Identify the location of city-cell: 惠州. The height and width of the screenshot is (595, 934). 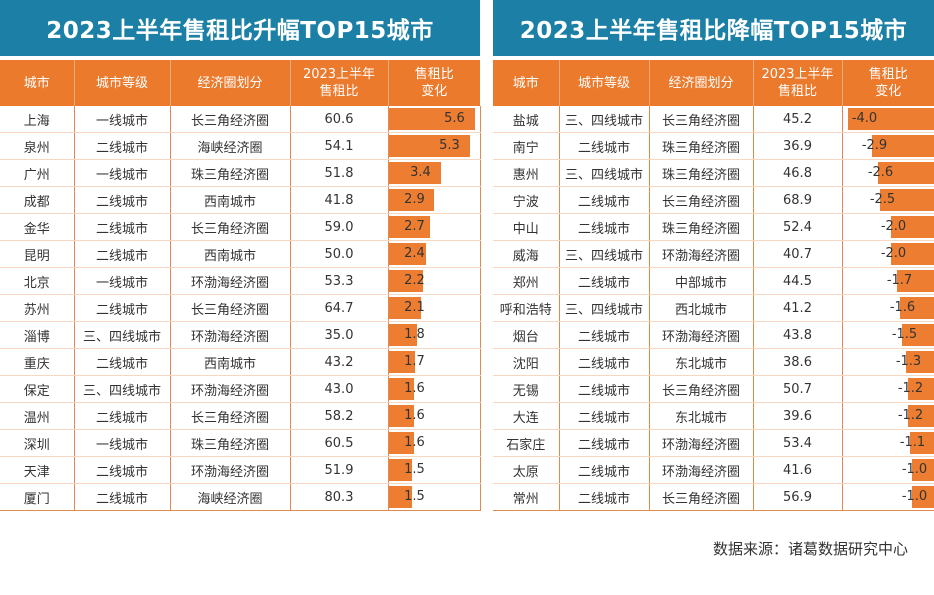
(526, 173).